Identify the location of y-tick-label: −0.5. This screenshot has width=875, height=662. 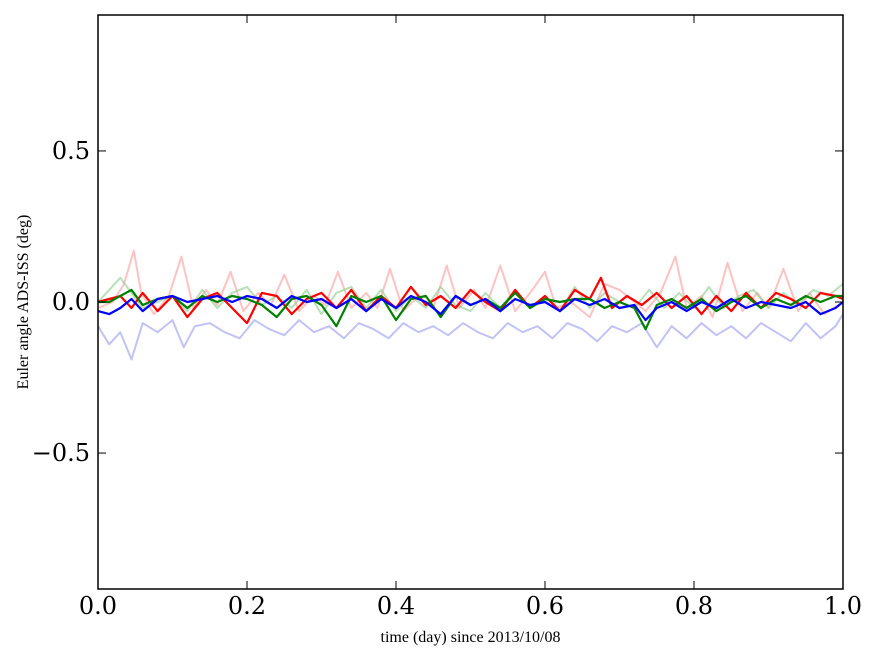
(61, 453).